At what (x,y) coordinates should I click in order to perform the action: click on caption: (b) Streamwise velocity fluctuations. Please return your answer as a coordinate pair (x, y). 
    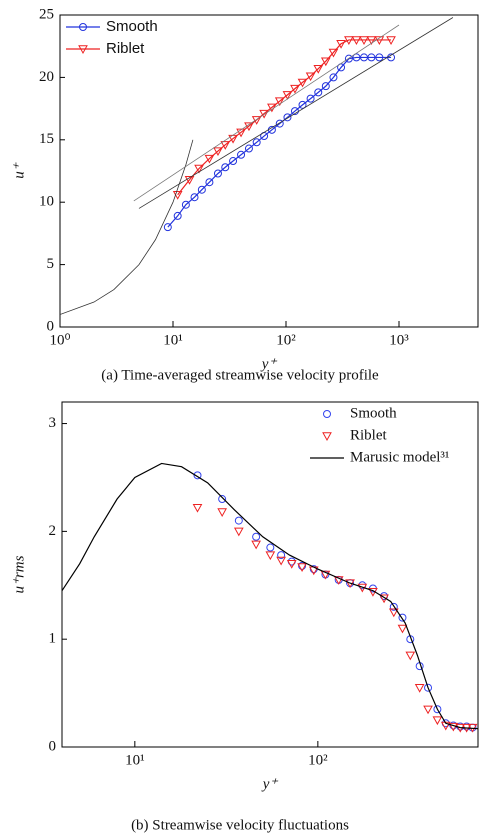
    Looking at the image, I should click on (240, 825).